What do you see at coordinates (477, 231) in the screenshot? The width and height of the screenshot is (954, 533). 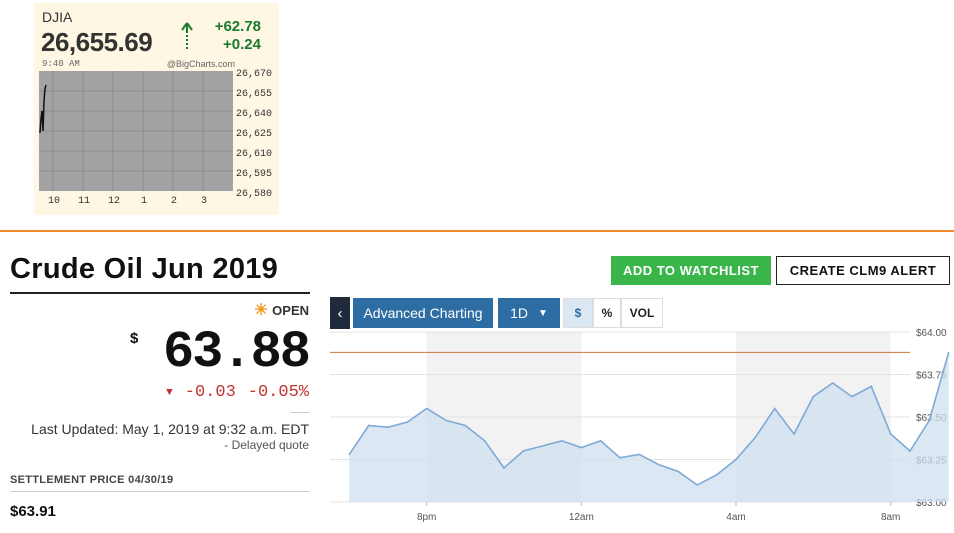 I see `section-divider` at bounding box center [477, 231].